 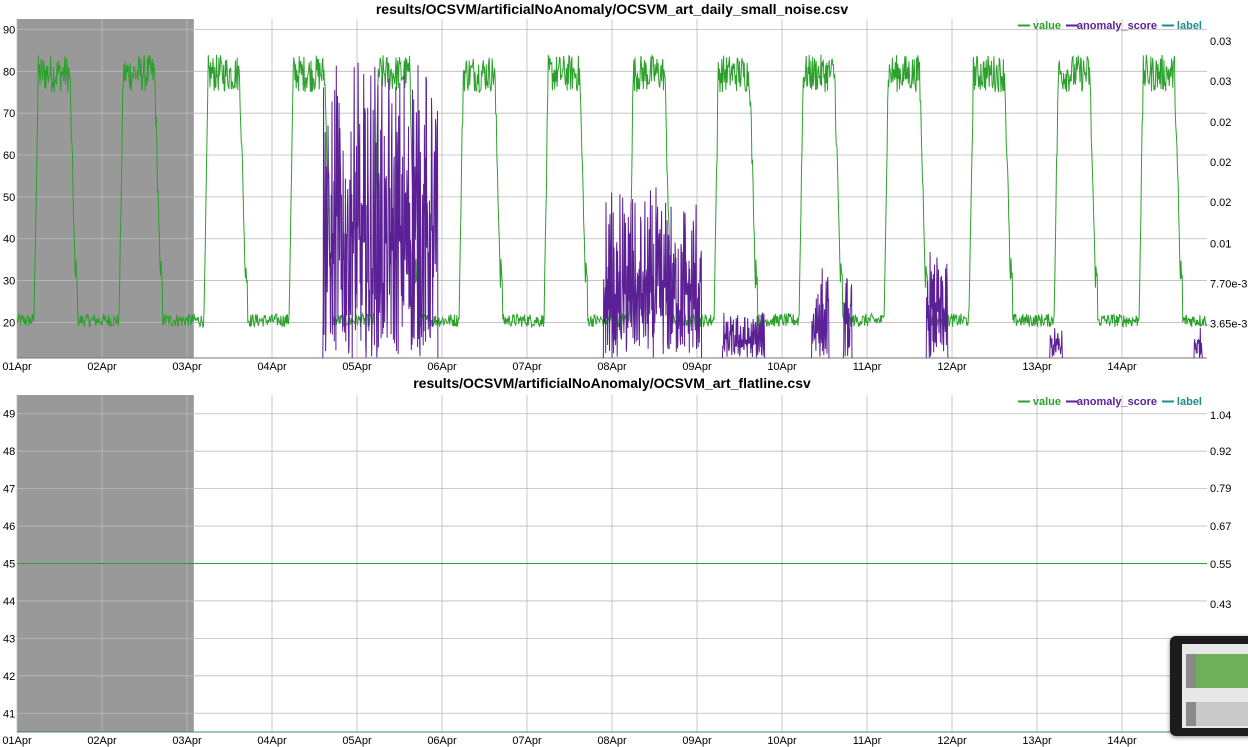 I want to click on y-left-tick-label: 47, so click(x=9, y=490).